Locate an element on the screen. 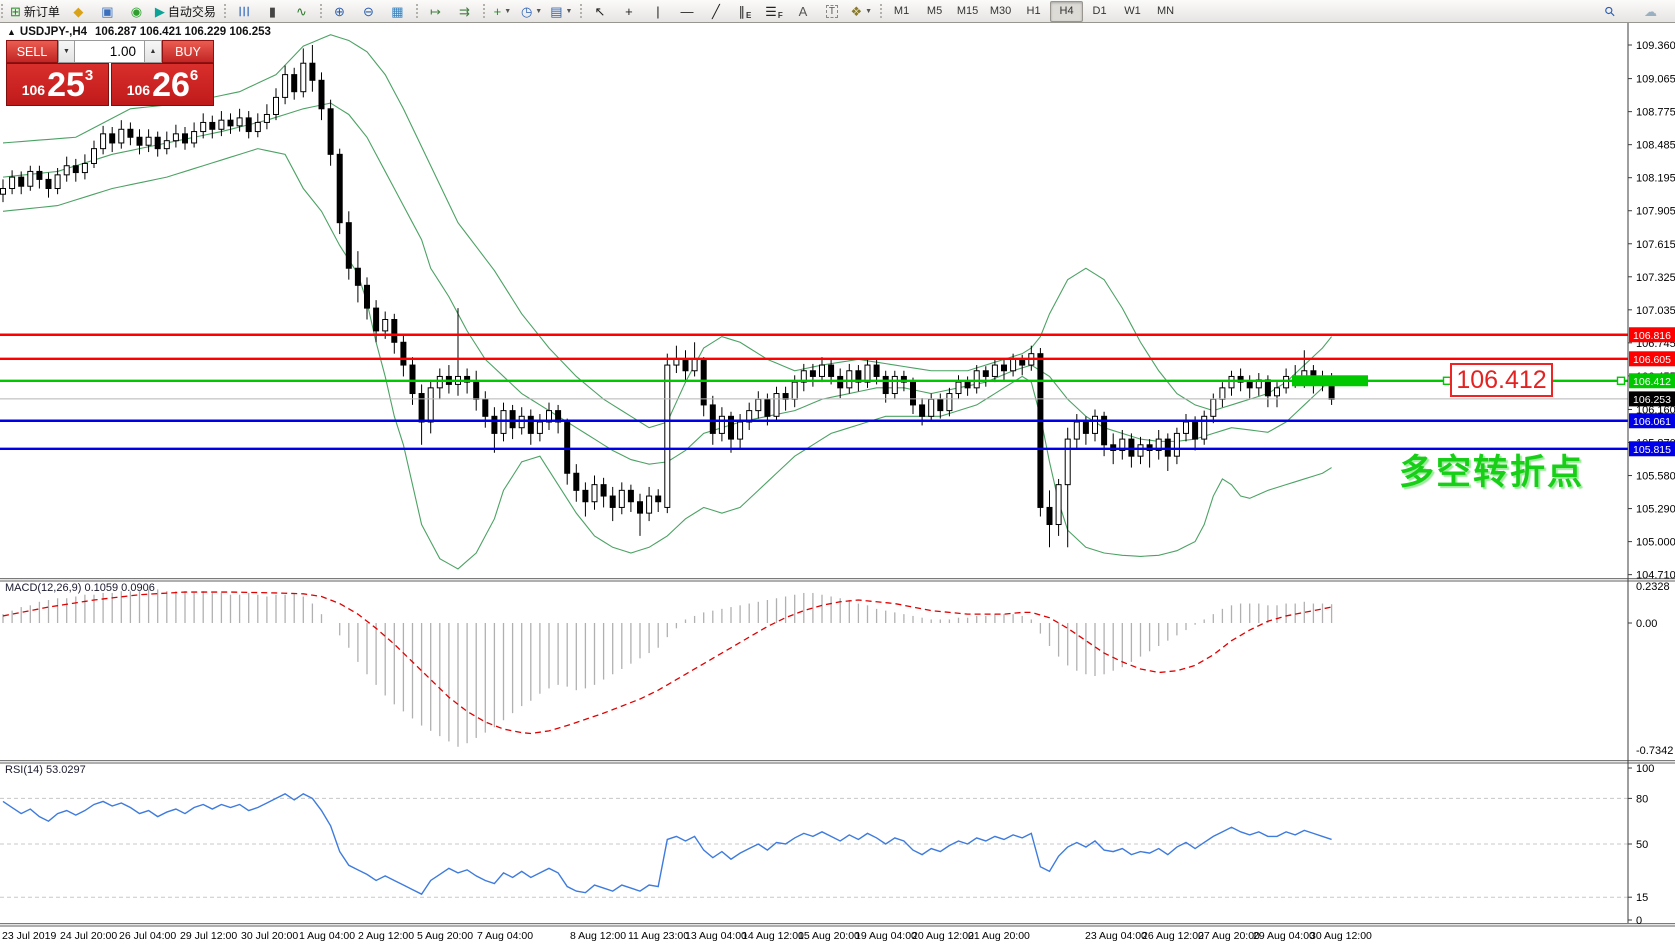 Image resolution: width=1675 pixels, height=946 pixels. zoom-out-icon: ⊖ is located at coordinates (368, 11).